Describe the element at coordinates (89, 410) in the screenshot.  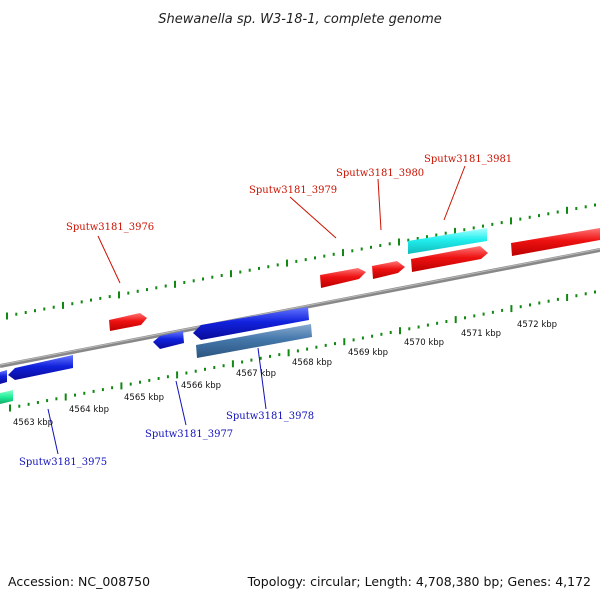
I see `scale-label: 4564 kbp` at that location.